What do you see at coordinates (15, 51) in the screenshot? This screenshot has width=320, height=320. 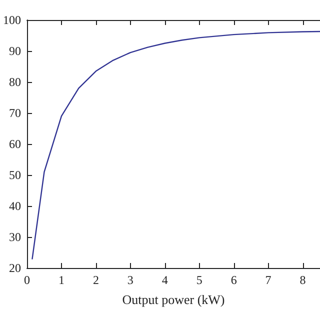 I see `y-tick-label: 90` at bounding box center [15, 51].